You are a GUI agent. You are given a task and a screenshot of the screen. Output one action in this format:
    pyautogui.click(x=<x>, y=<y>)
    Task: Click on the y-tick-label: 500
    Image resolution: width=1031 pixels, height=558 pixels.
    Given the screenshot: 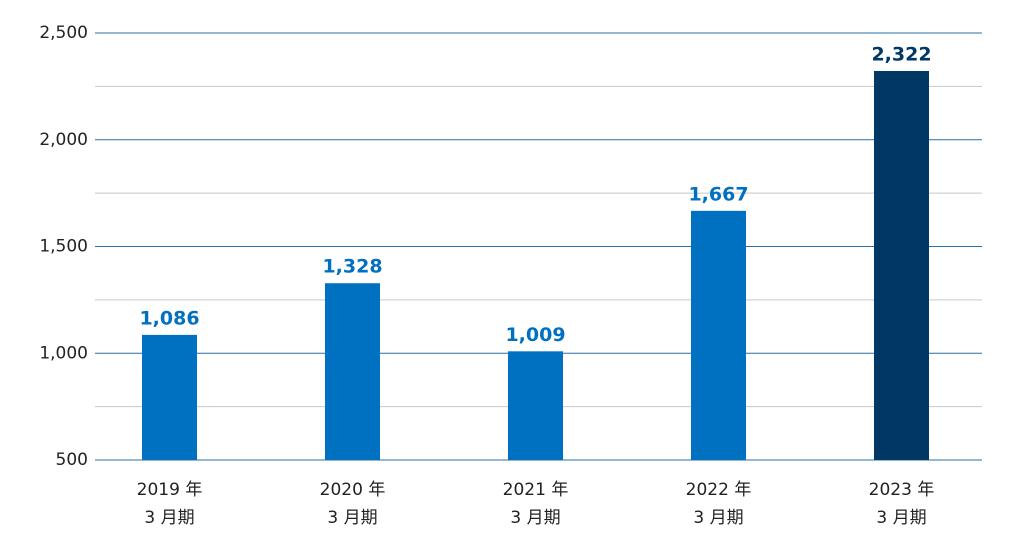 What is the action you would take?
    pyautogui.click(x=72, y=460)
    